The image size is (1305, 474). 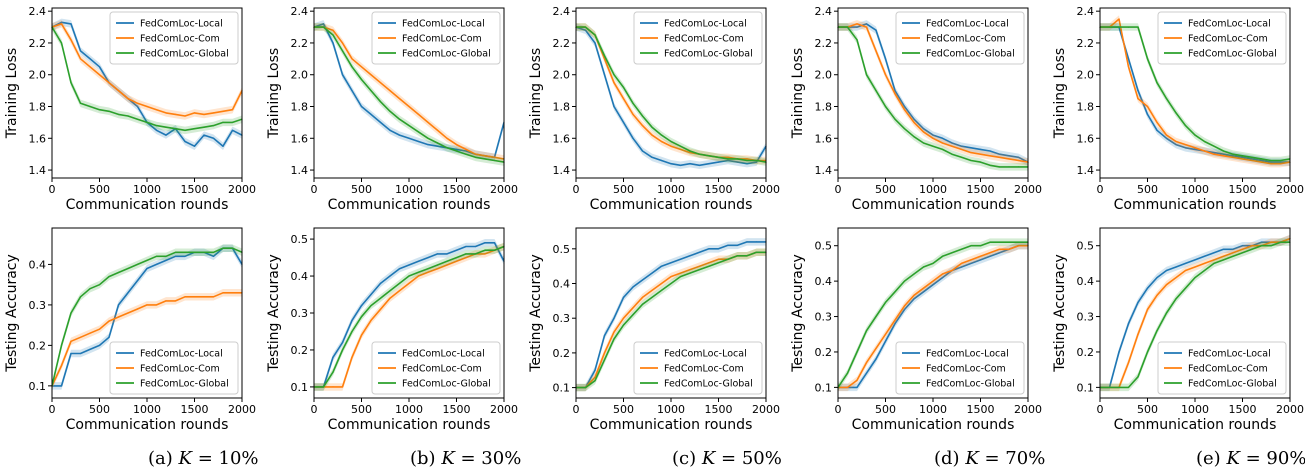 I want to click on legend-label-fedcomloc-global: FedComLoc-Global, so click(x=184, y=54).